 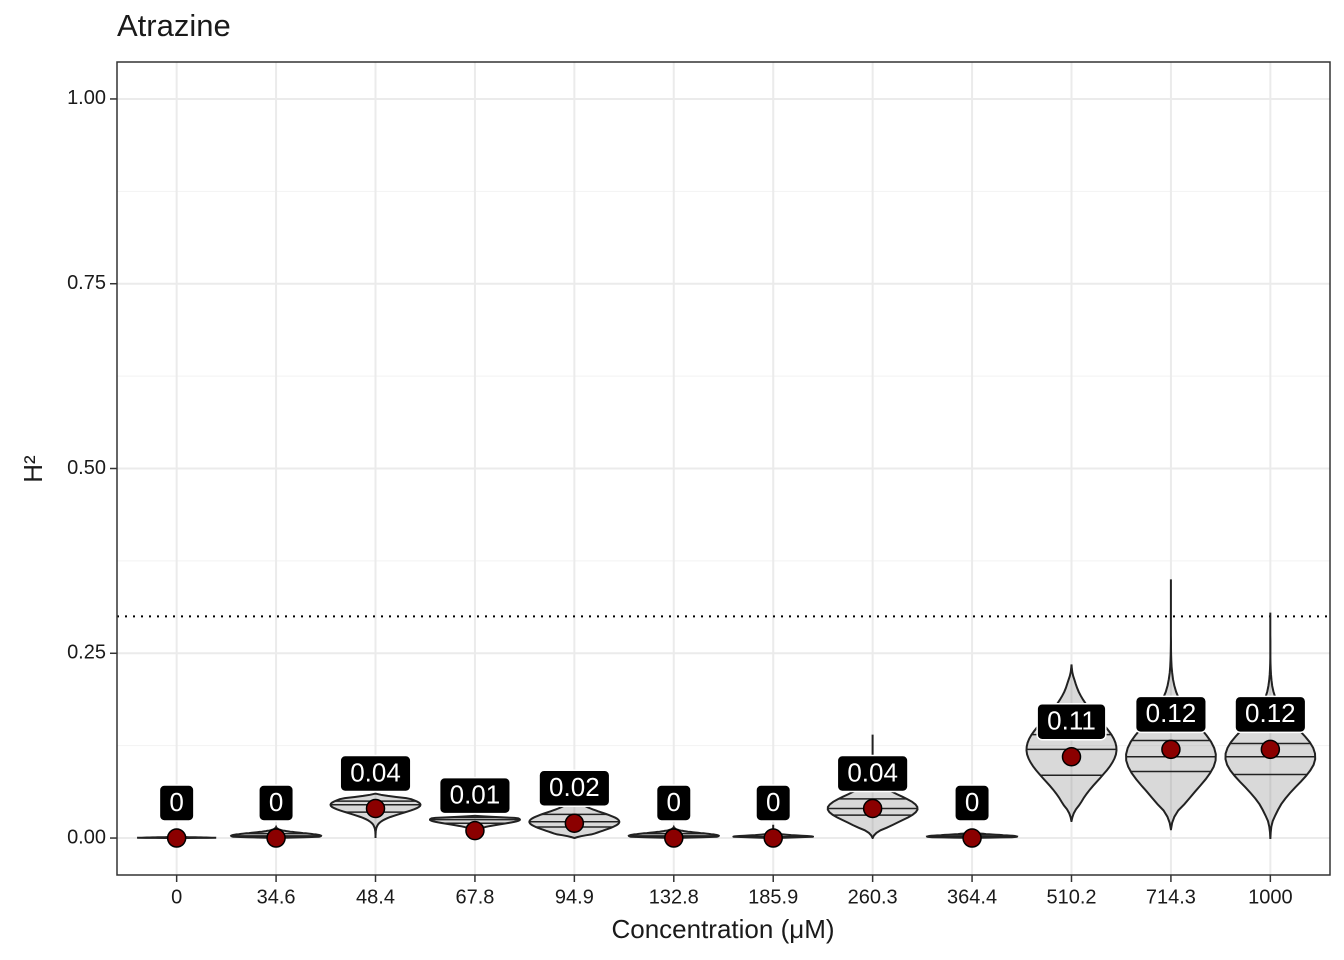 I want to click on y-tick-label: 0.25, so click(x=86, y=653).